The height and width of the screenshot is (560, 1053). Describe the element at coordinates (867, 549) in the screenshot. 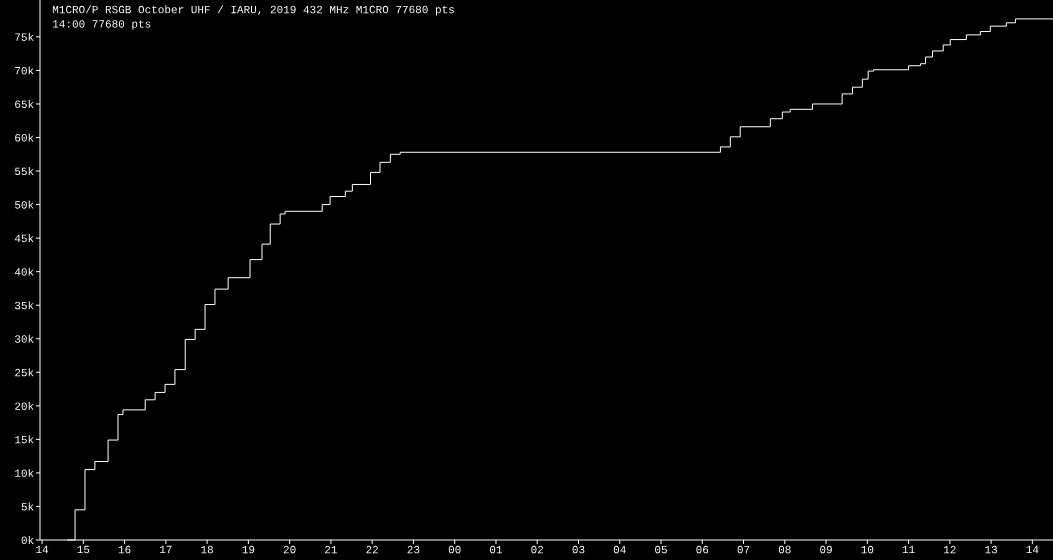

I see `x-tick-label: 10` at that location.